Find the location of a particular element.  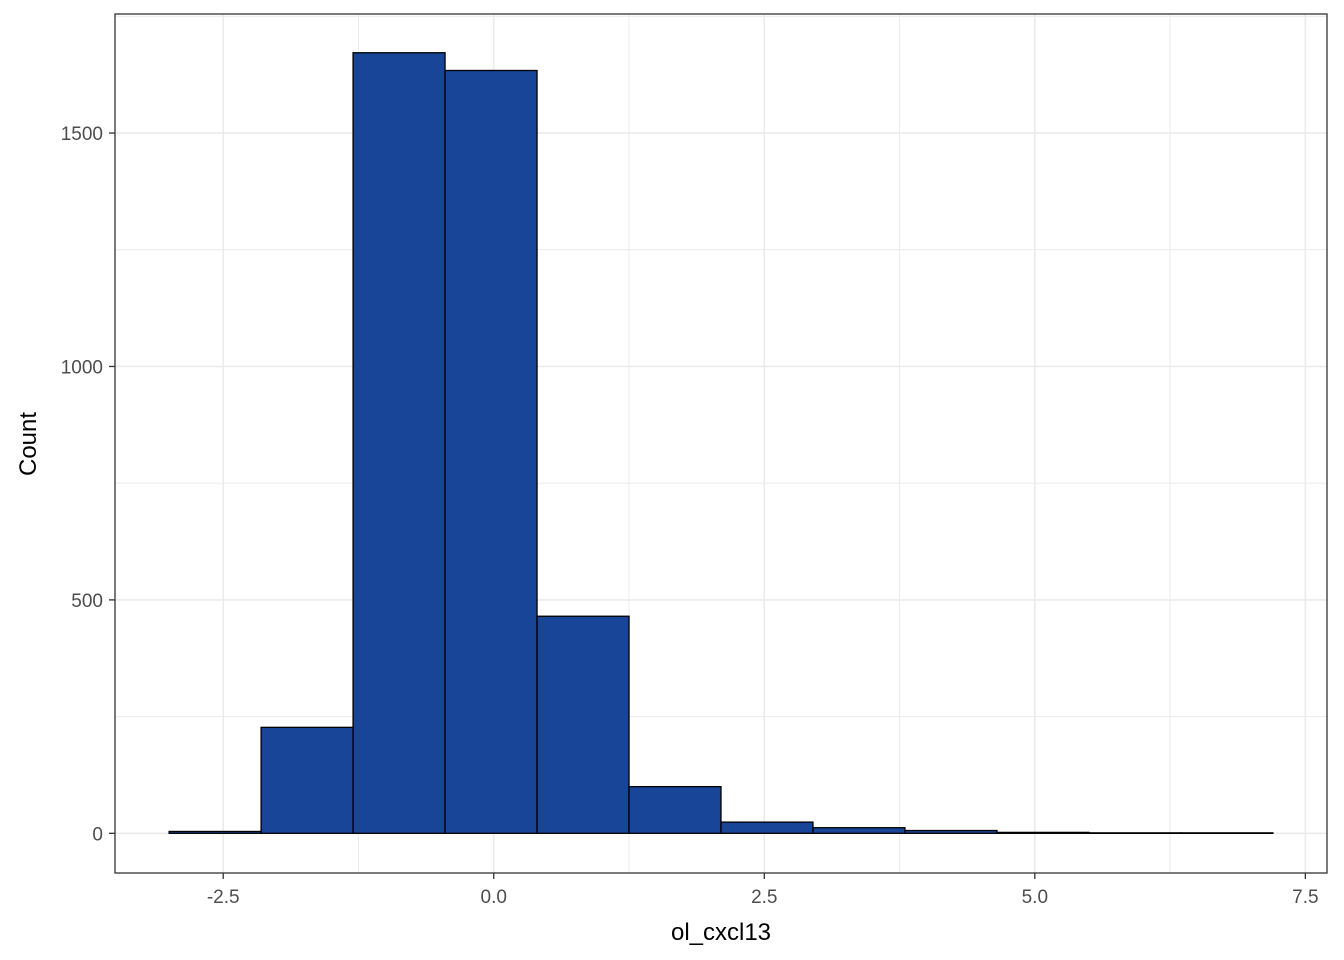

x-tick-label: -2.5 is located at coordinates (223, 897).